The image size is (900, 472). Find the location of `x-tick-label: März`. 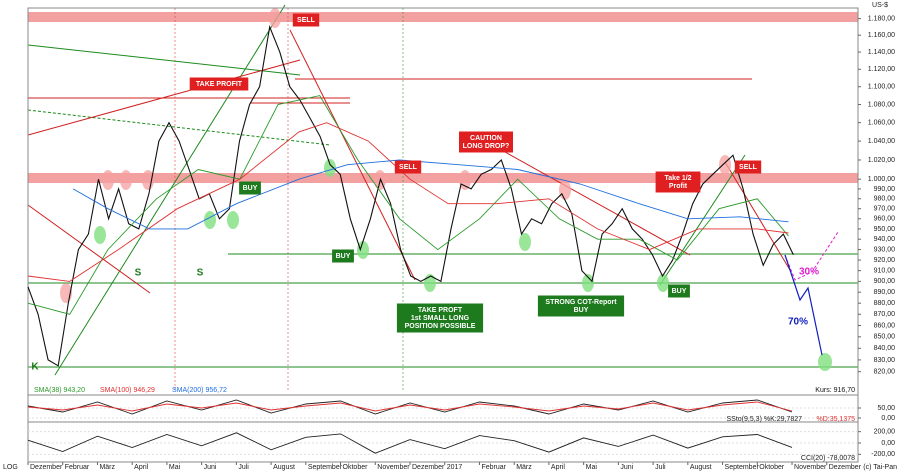

x-tick-label: März is located at coordinates (524, 467).